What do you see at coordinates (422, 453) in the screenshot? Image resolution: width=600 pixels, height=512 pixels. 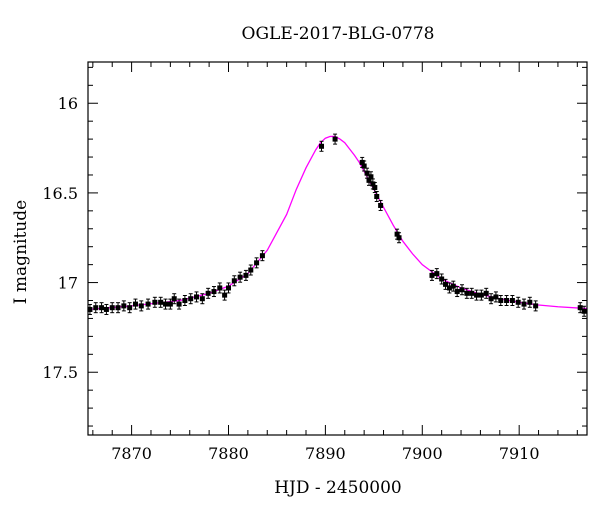 I see `x-tick-label: 7900` at bounding box center [422, 453].